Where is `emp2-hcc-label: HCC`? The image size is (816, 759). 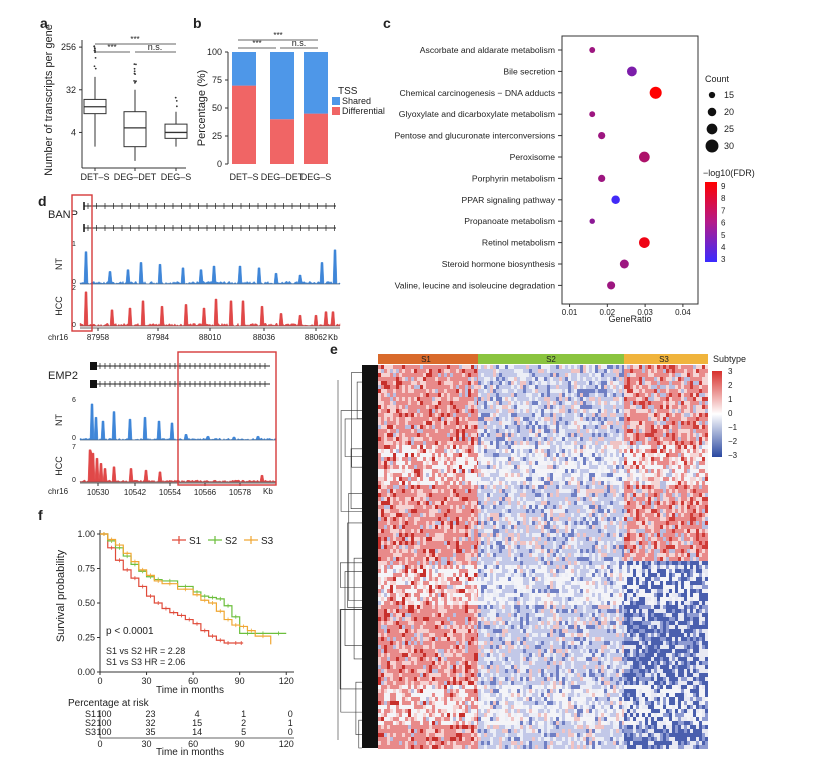 emp2-hcc-label: HCC is located at coordinates (59, 466).